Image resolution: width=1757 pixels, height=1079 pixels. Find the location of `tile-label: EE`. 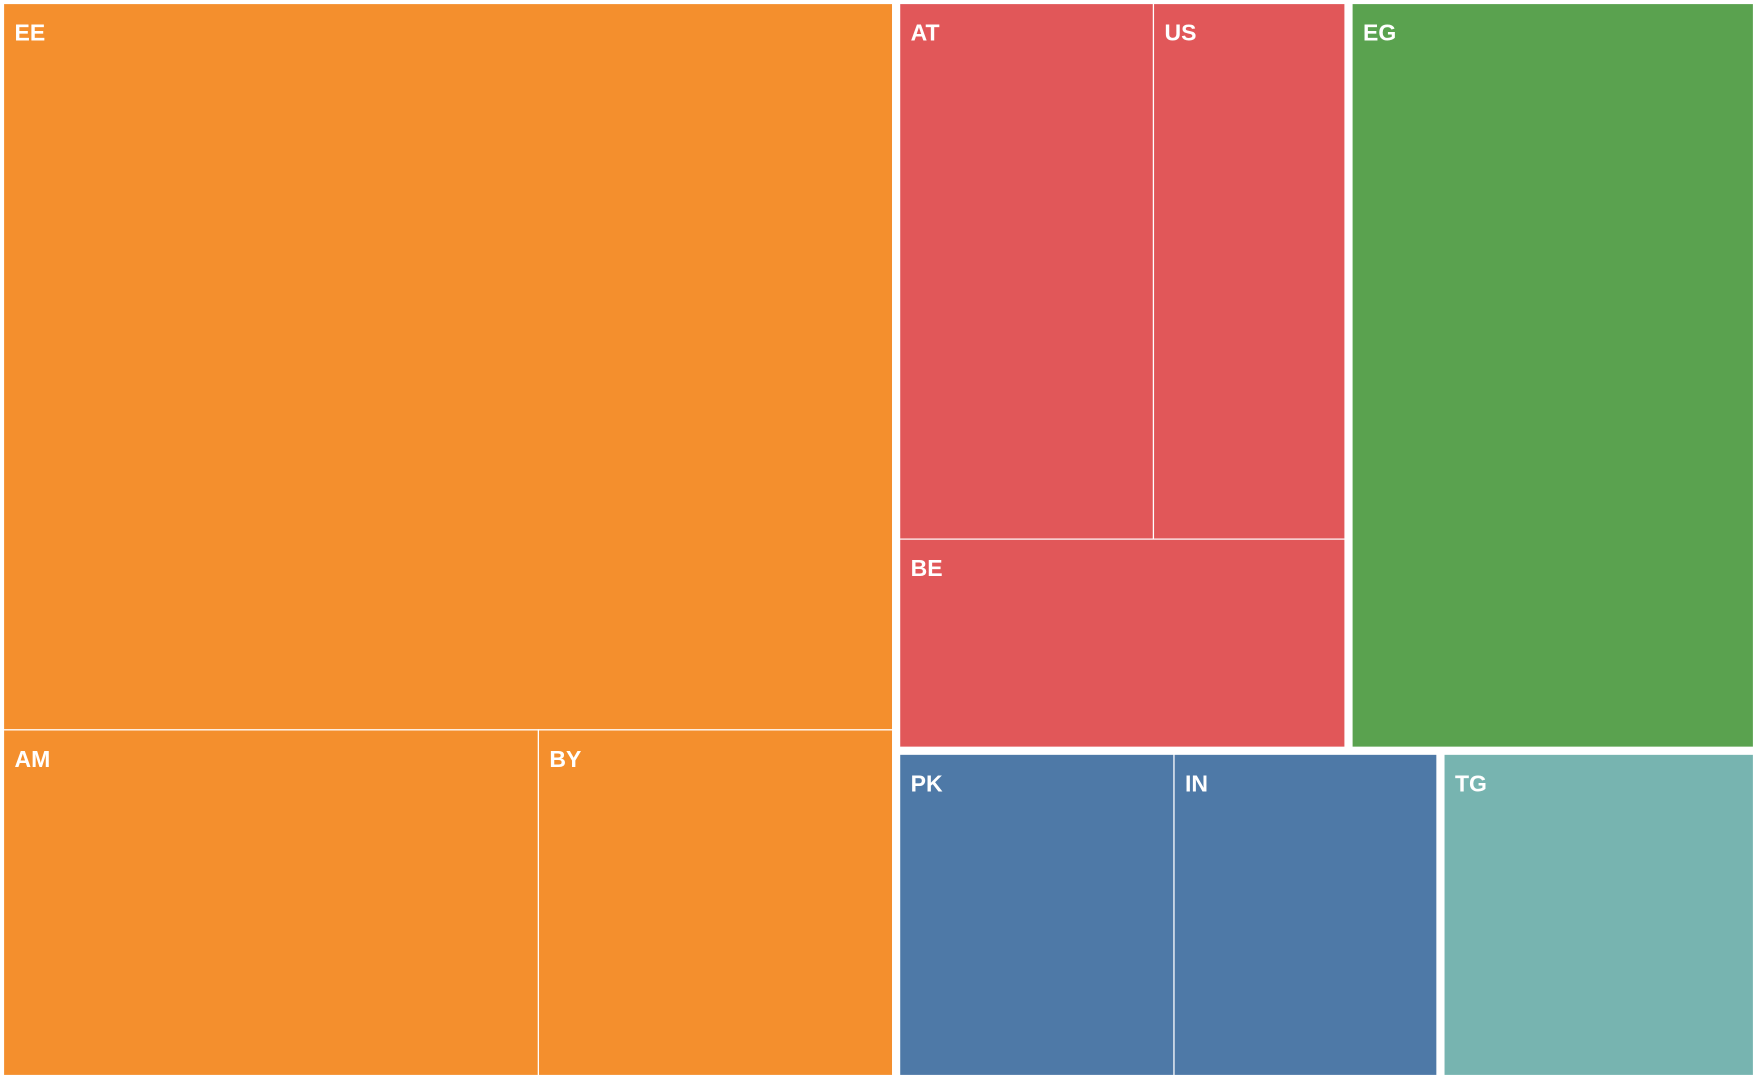

tile-label: EE is located at coordinates (30, 33).